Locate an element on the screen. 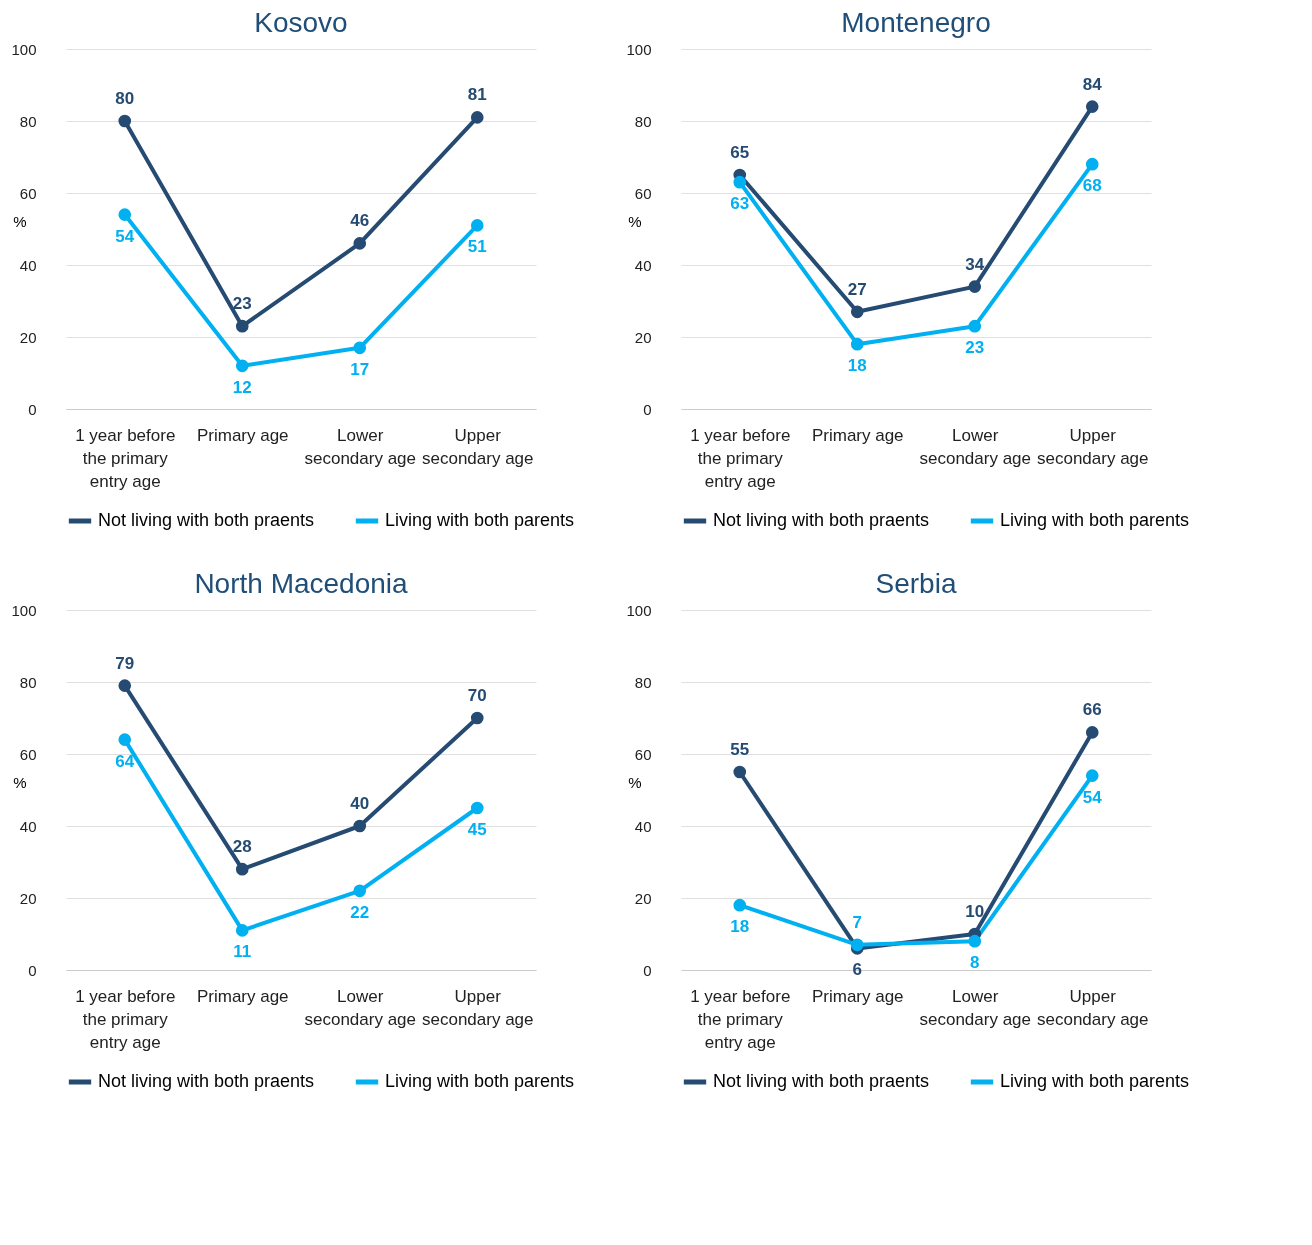 The width and height of the screenshot is (1312, 1245). data-label: 10 is located at coordinates (975, 911).